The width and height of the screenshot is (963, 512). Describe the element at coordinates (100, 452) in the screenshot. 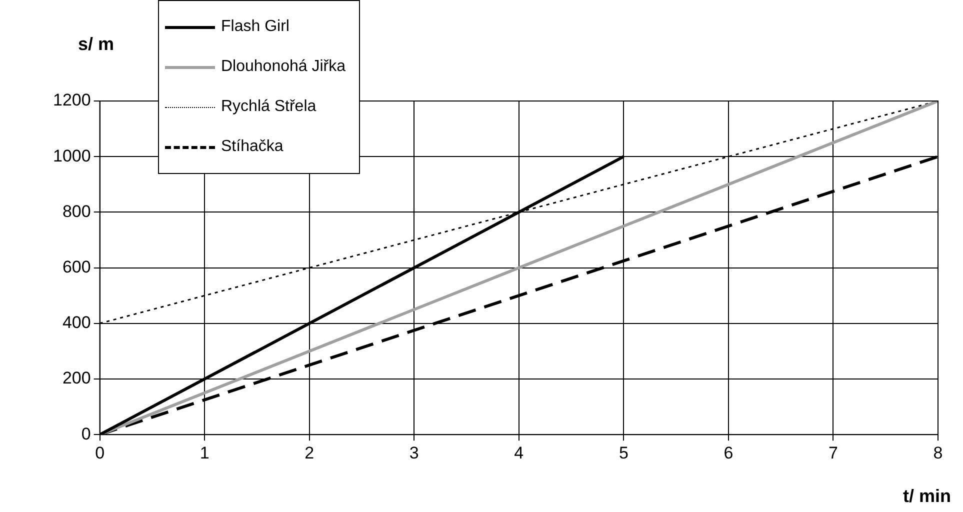

I see `x-tick-label: 0` at that location.